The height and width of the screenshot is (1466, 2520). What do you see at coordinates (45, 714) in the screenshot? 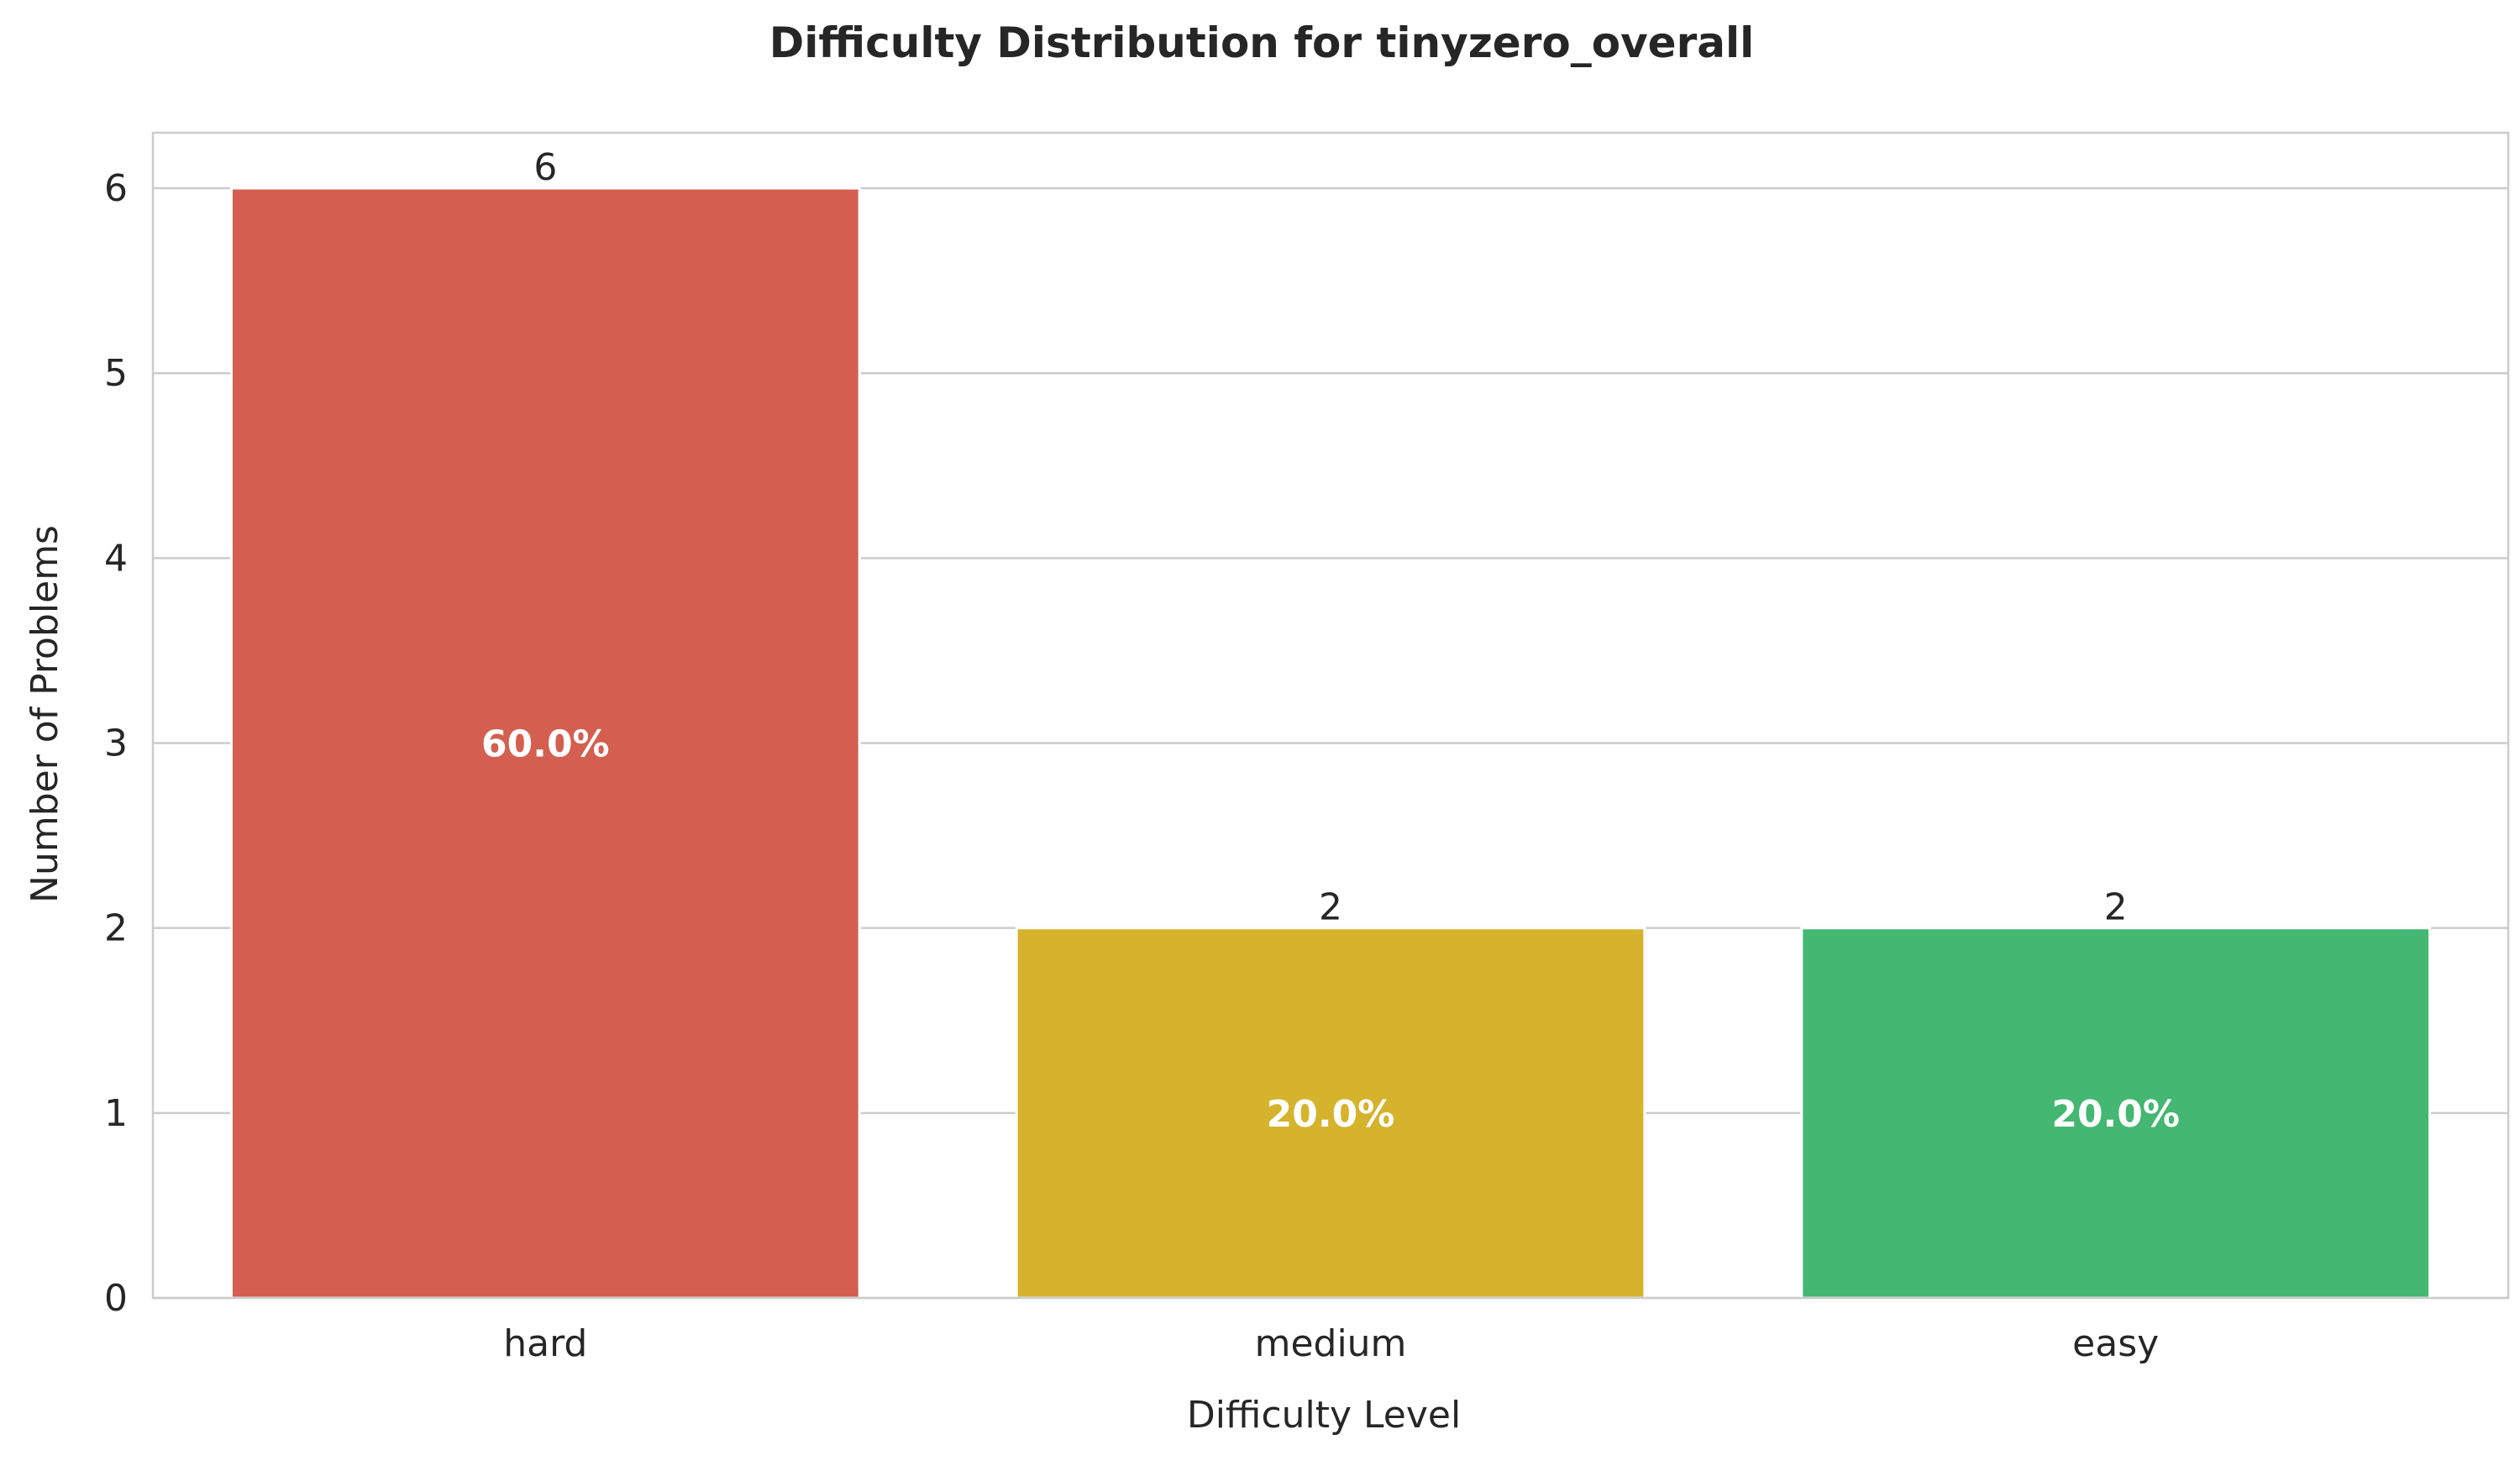
I see `y-axis-label: Number of Problems` at bounding box center [45, 714].